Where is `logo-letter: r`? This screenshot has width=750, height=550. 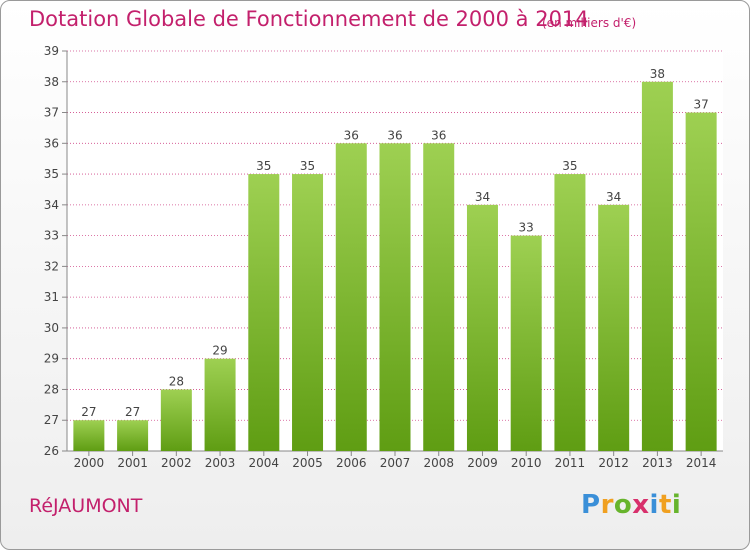 logo-letter: r is located at coordinates (607, 505).